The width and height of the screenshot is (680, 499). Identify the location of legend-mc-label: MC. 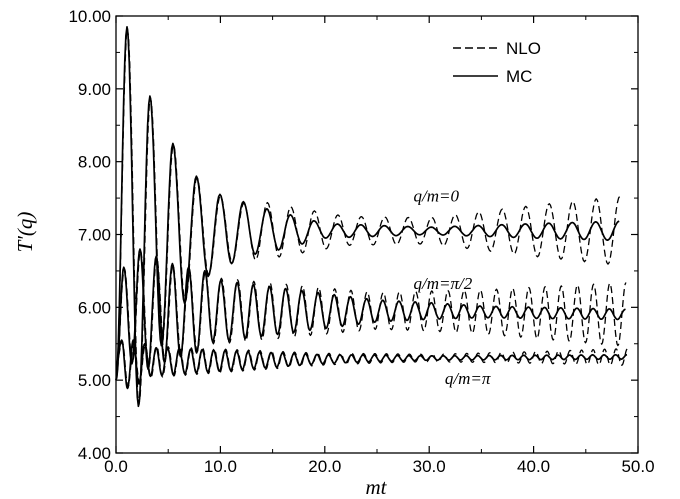
(519, 76).